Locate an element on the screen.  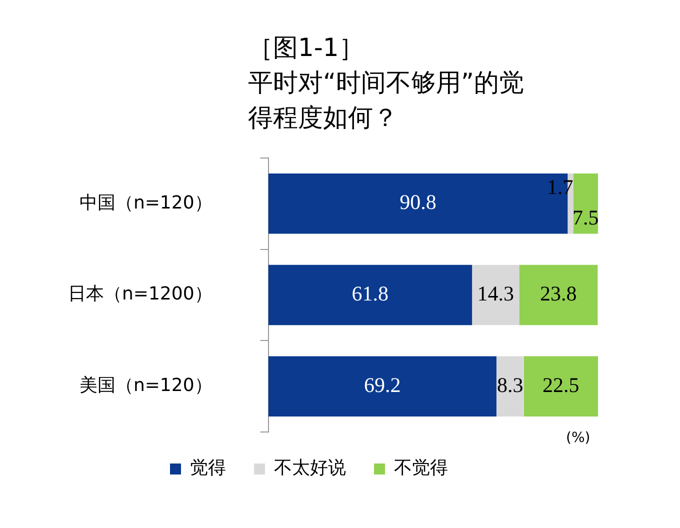
y-tick-label: 中国（n=120） is located at coordinates (145, 203).